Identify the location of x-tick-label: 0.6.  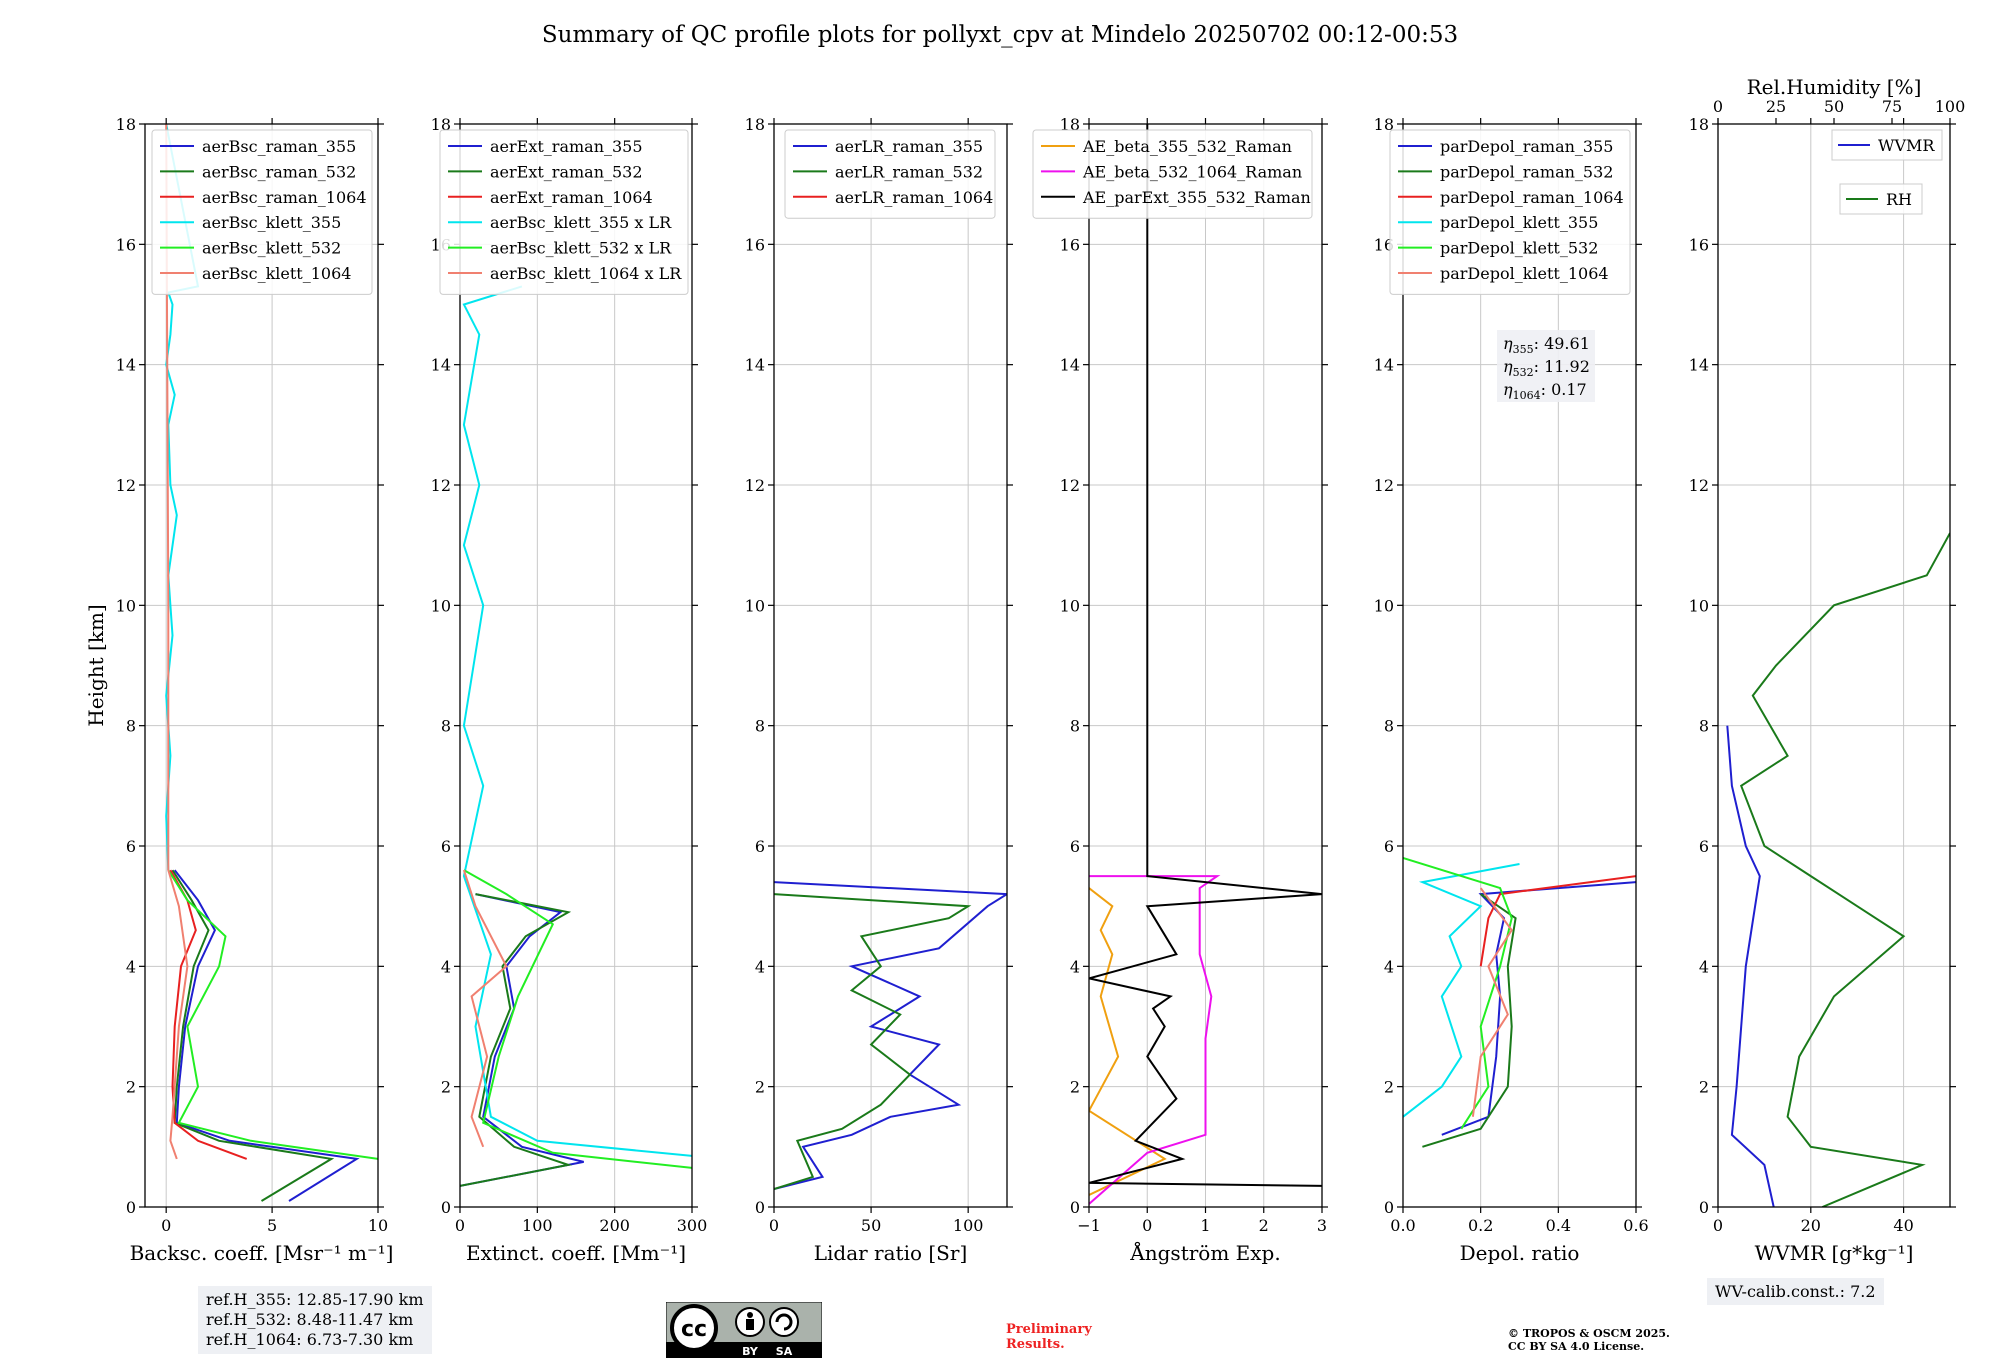
(1635, 1225).